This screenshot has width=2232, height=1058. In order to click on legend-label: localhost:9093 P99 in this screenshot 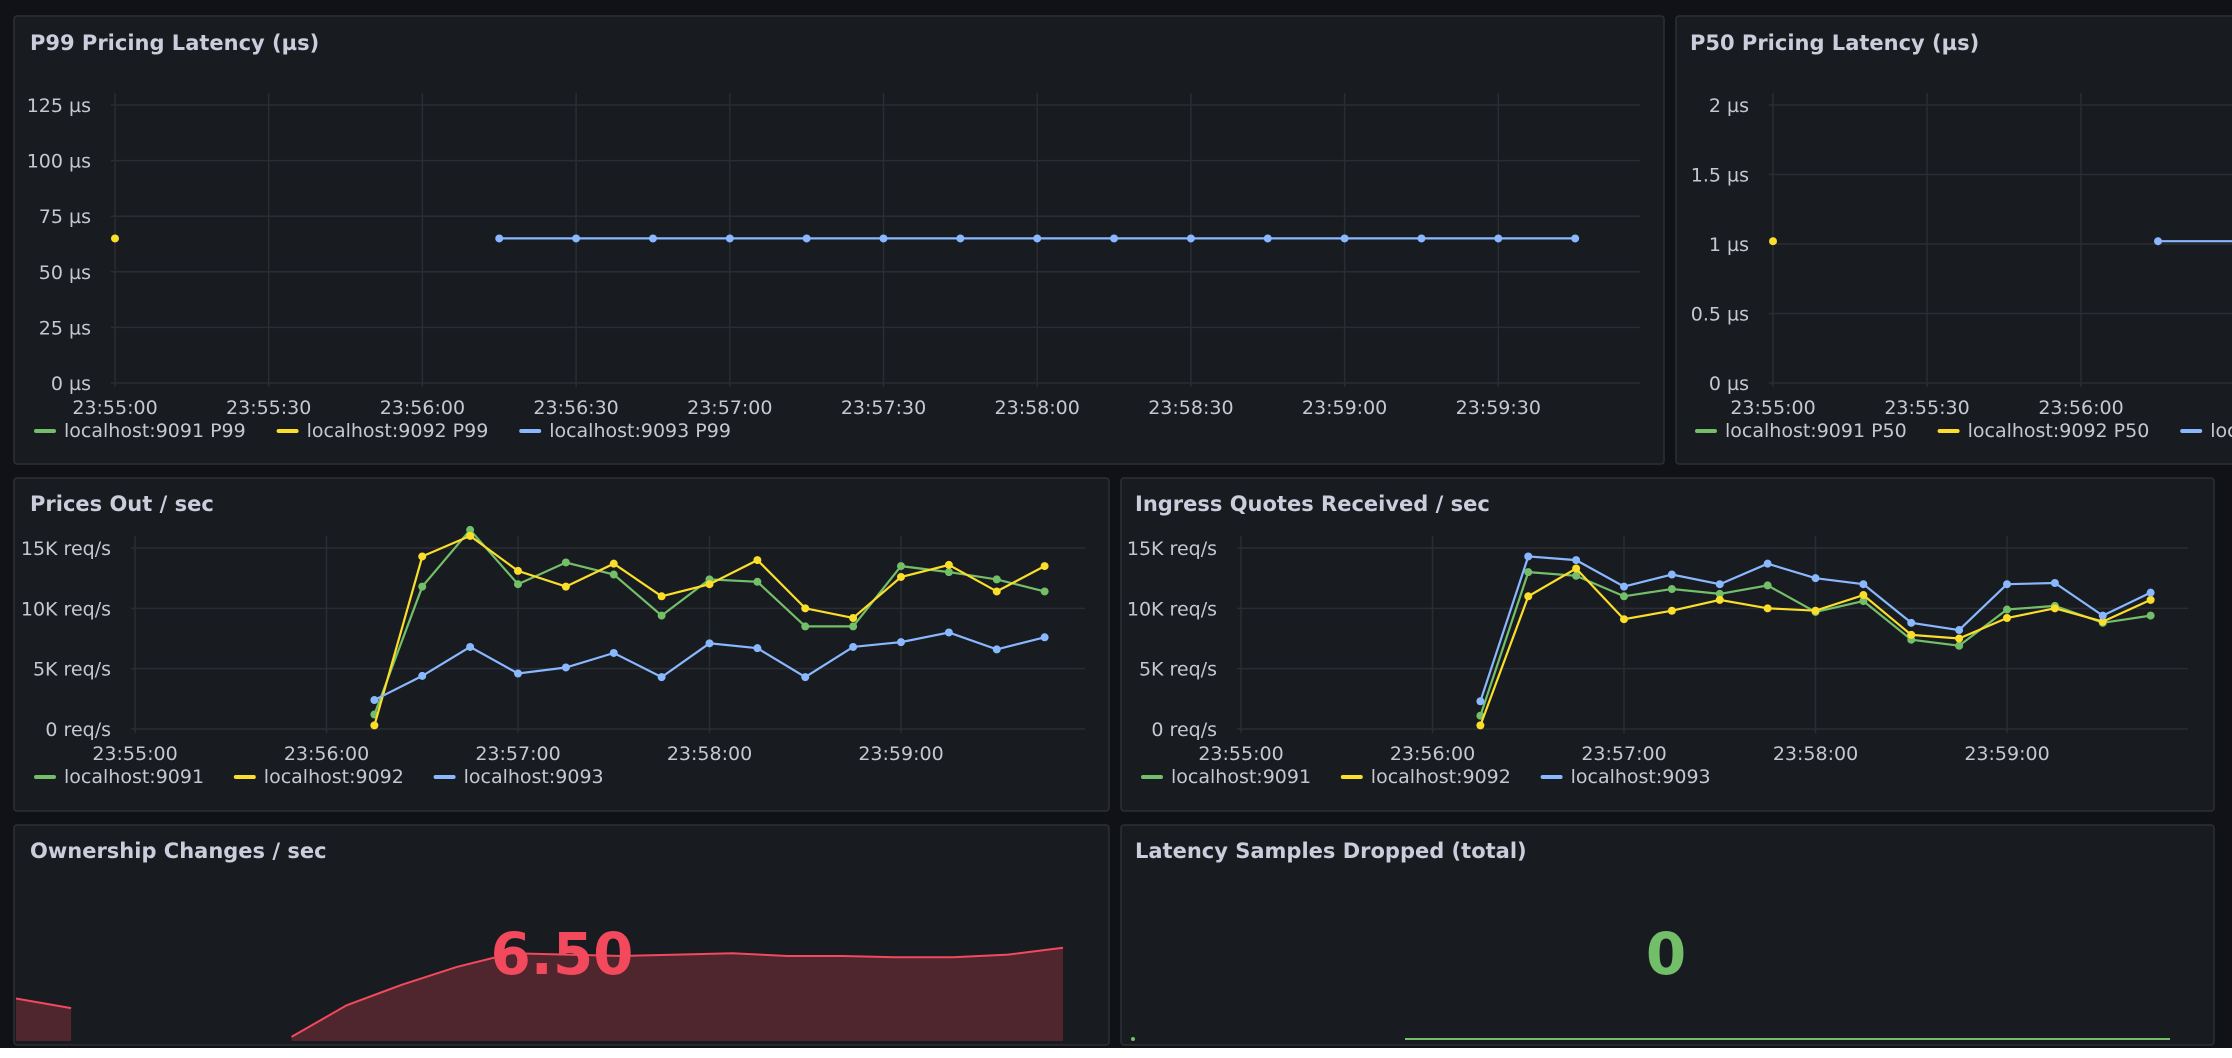, I will do `click(640, 431)`.